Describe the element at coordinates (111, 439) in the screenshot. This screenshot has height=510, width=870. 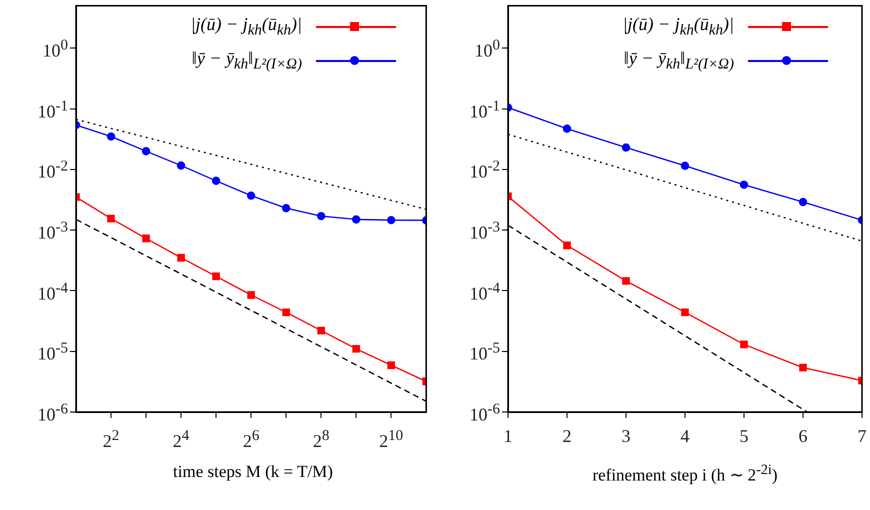
I see `x-tick-label: 2$^{2}$` at that location.